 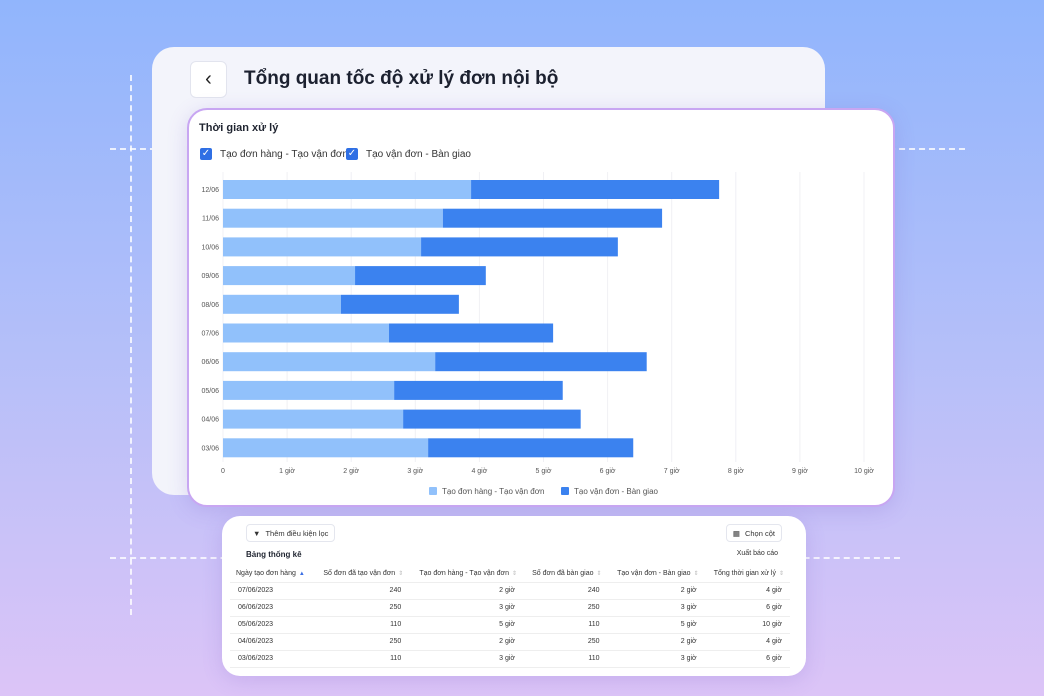 I want to click on table-row: 04/06/2023 250 2 giờ 250 2 giờ 4 giờ, so click(x=510, y=642).